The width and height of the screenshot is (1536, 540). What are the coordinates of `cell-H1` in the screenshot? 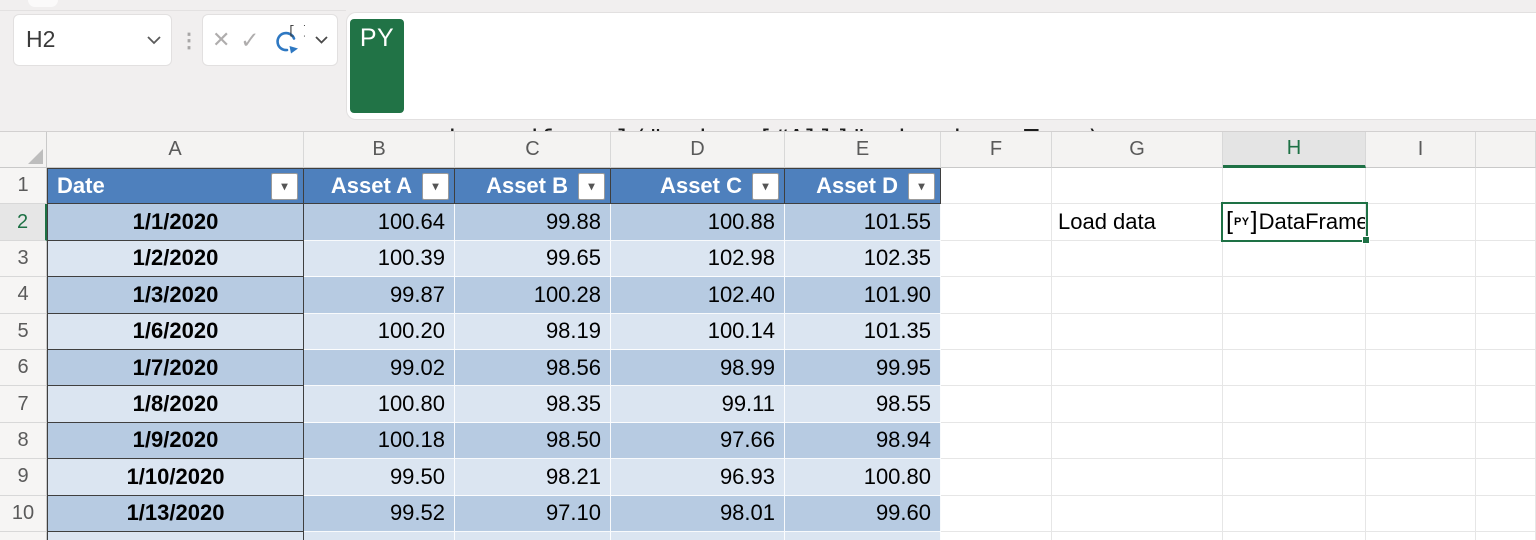 It's located at (1294, 186).